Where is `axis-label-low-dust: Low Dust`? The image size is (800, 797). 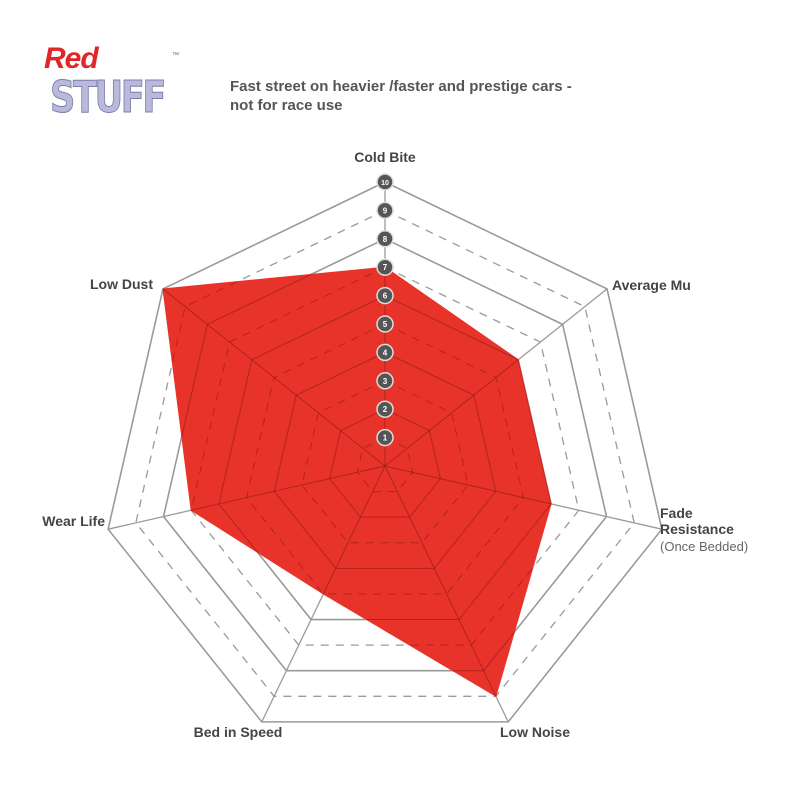 axis-label-low-dust: Low Dust is located at coordinates (121, 284).